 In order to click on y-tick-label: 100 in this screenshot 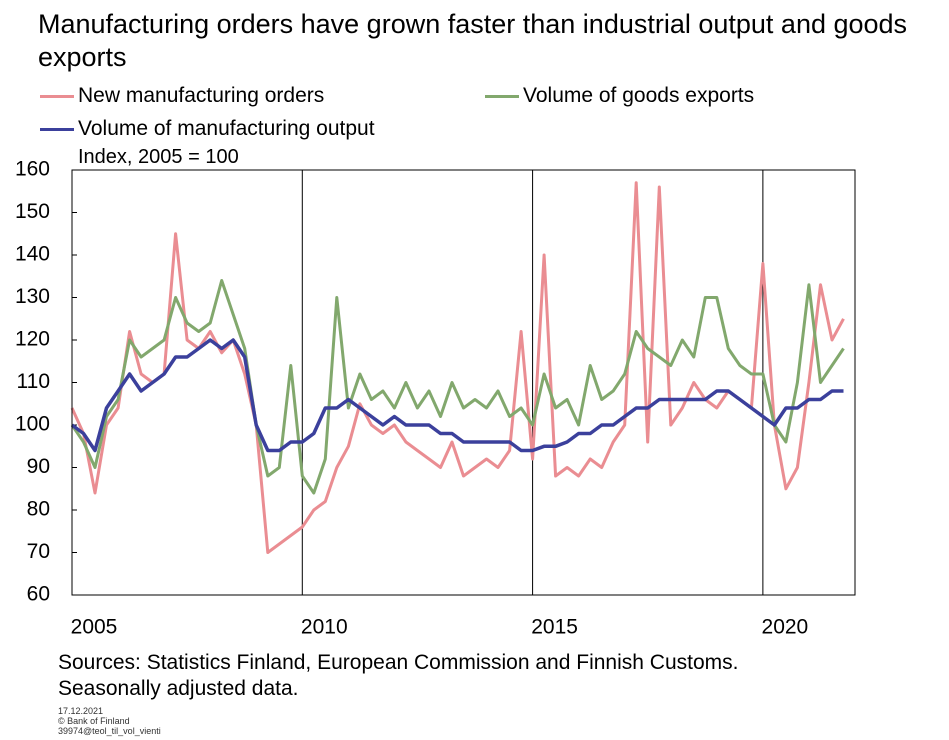, I will do `click(32, 424)`.